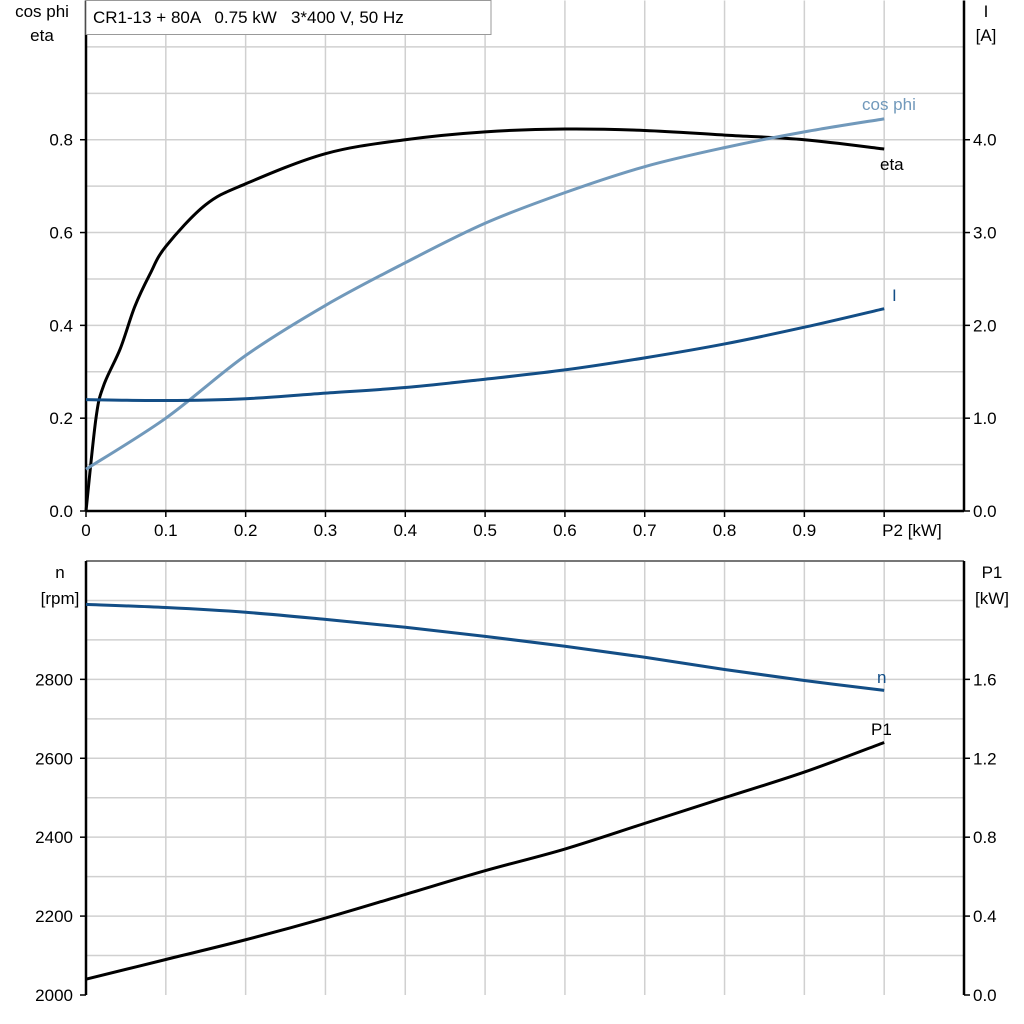 Image resolution: width=1024 pixels, height=1024 pixels. Describe the element at coordinates (61, 233) in the screenshot. I see `y-tick-label-left: 0.6` at that location.